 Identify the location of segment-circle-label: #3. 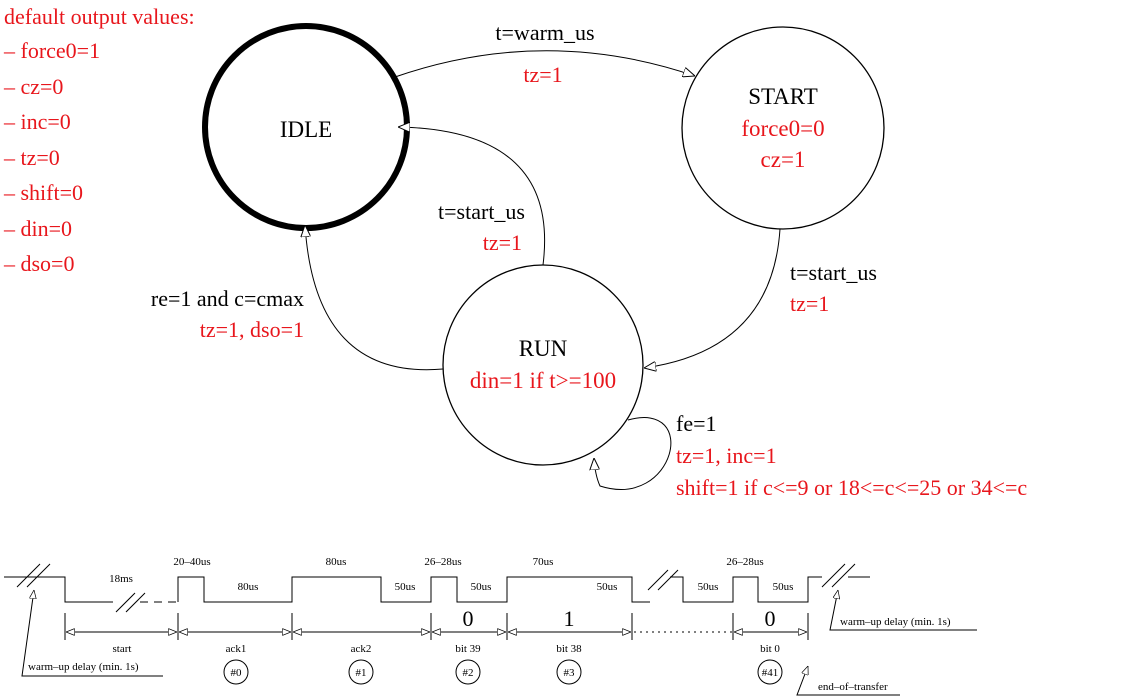
(570, 673).